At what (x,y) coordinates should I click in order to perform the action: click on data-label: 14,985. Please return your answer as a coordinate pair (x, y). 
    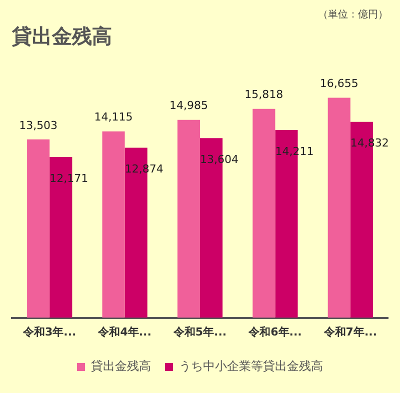
    Looking at the image, I should click on (188, 105).